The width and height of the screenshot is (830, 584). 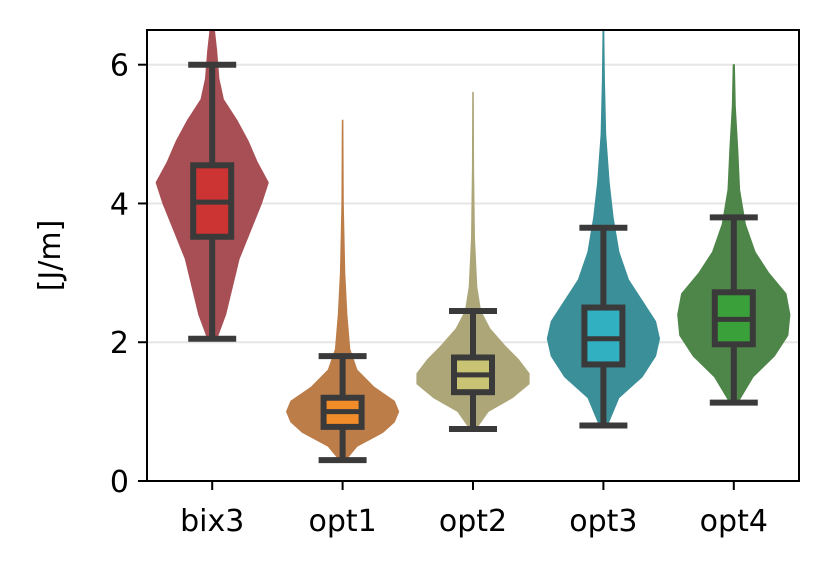 I want to click on x-tick-label: bix3, so click(x=212, y=521).